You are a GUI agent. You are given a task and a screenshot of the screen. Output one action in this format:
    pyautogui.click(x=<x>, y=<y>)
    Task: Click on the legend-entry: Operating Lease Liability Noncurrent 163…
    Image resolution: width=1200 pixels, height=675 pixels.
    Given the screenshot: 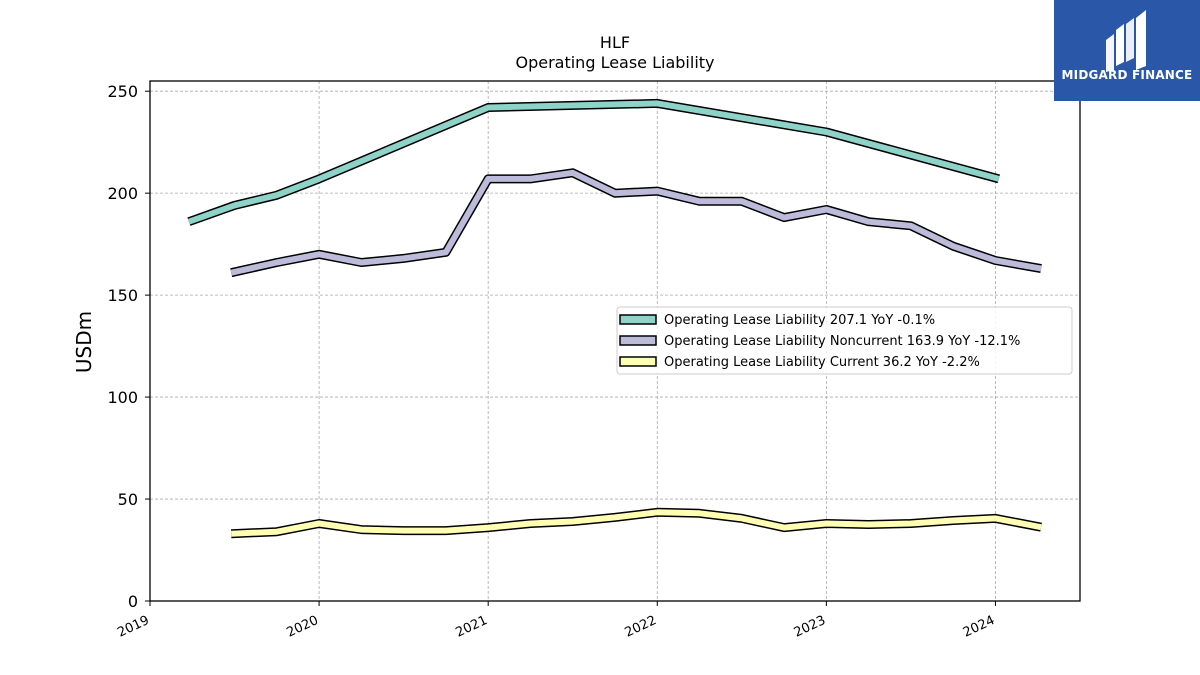 What is the action you would take?
    pyautogui.click(x=842, y=341)
    